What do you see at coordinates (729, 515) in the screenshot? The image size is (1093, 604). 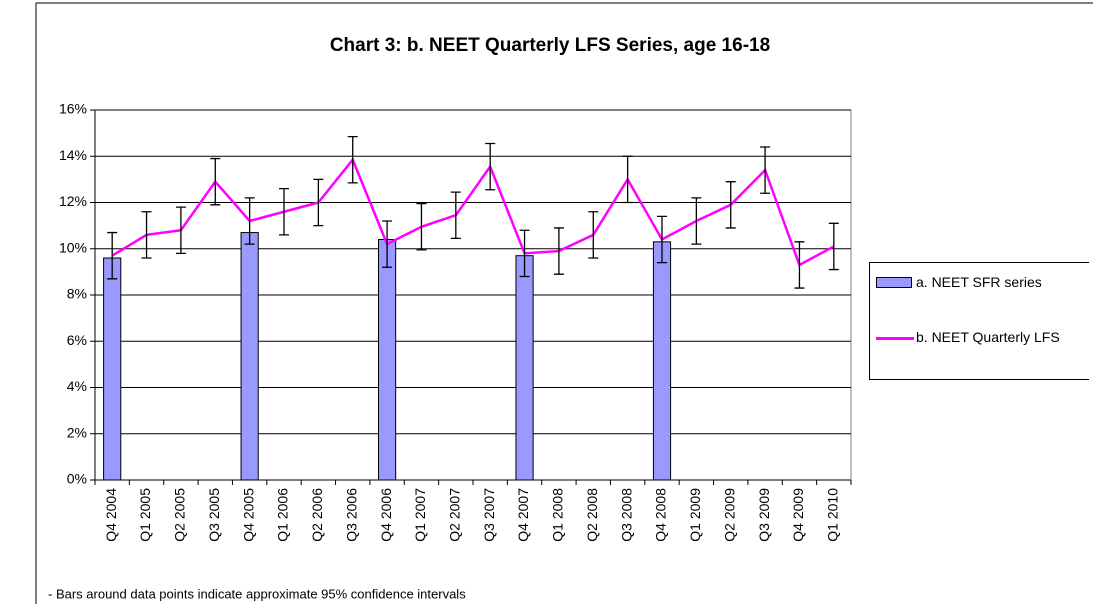 I see `x-tick-label: Q2 2009` at bounding box center [729, 515].